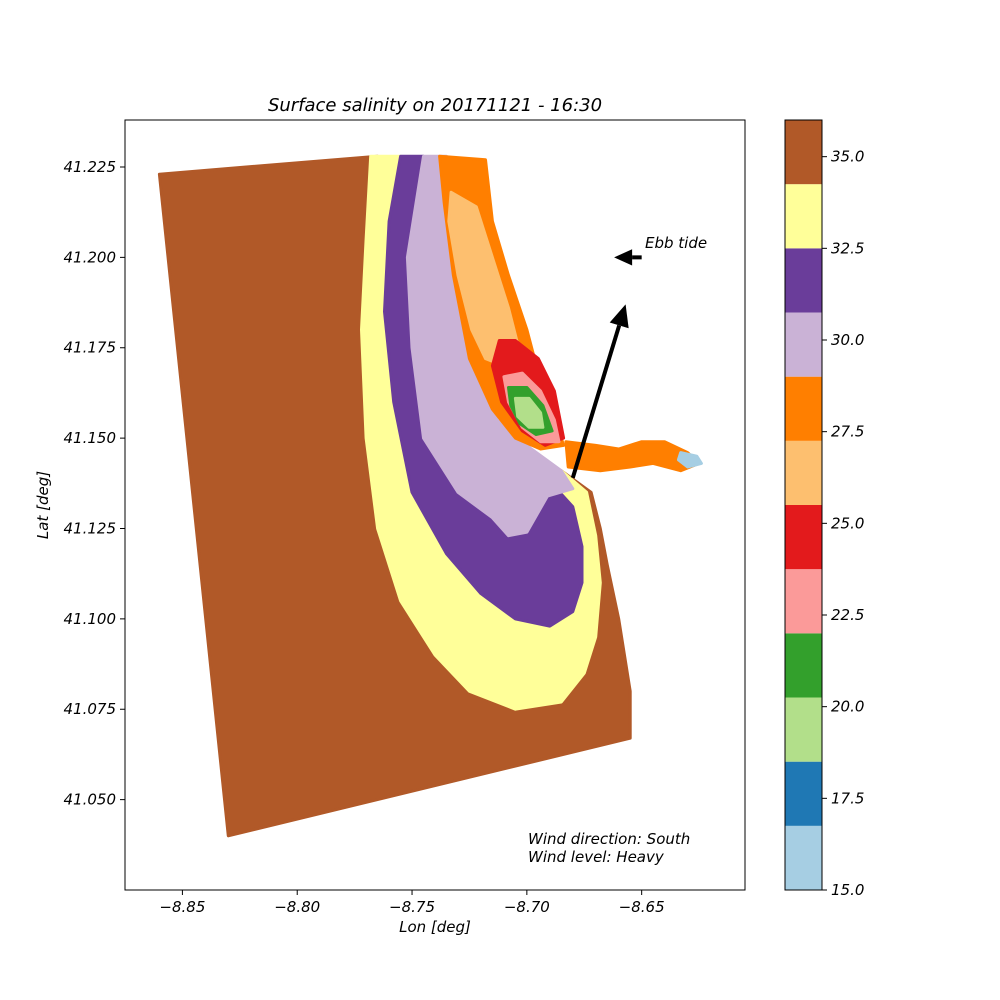  Describe the element at coordinates (182, 907) in the screenshot. I see `x-tick-label: −8.85` at that location.